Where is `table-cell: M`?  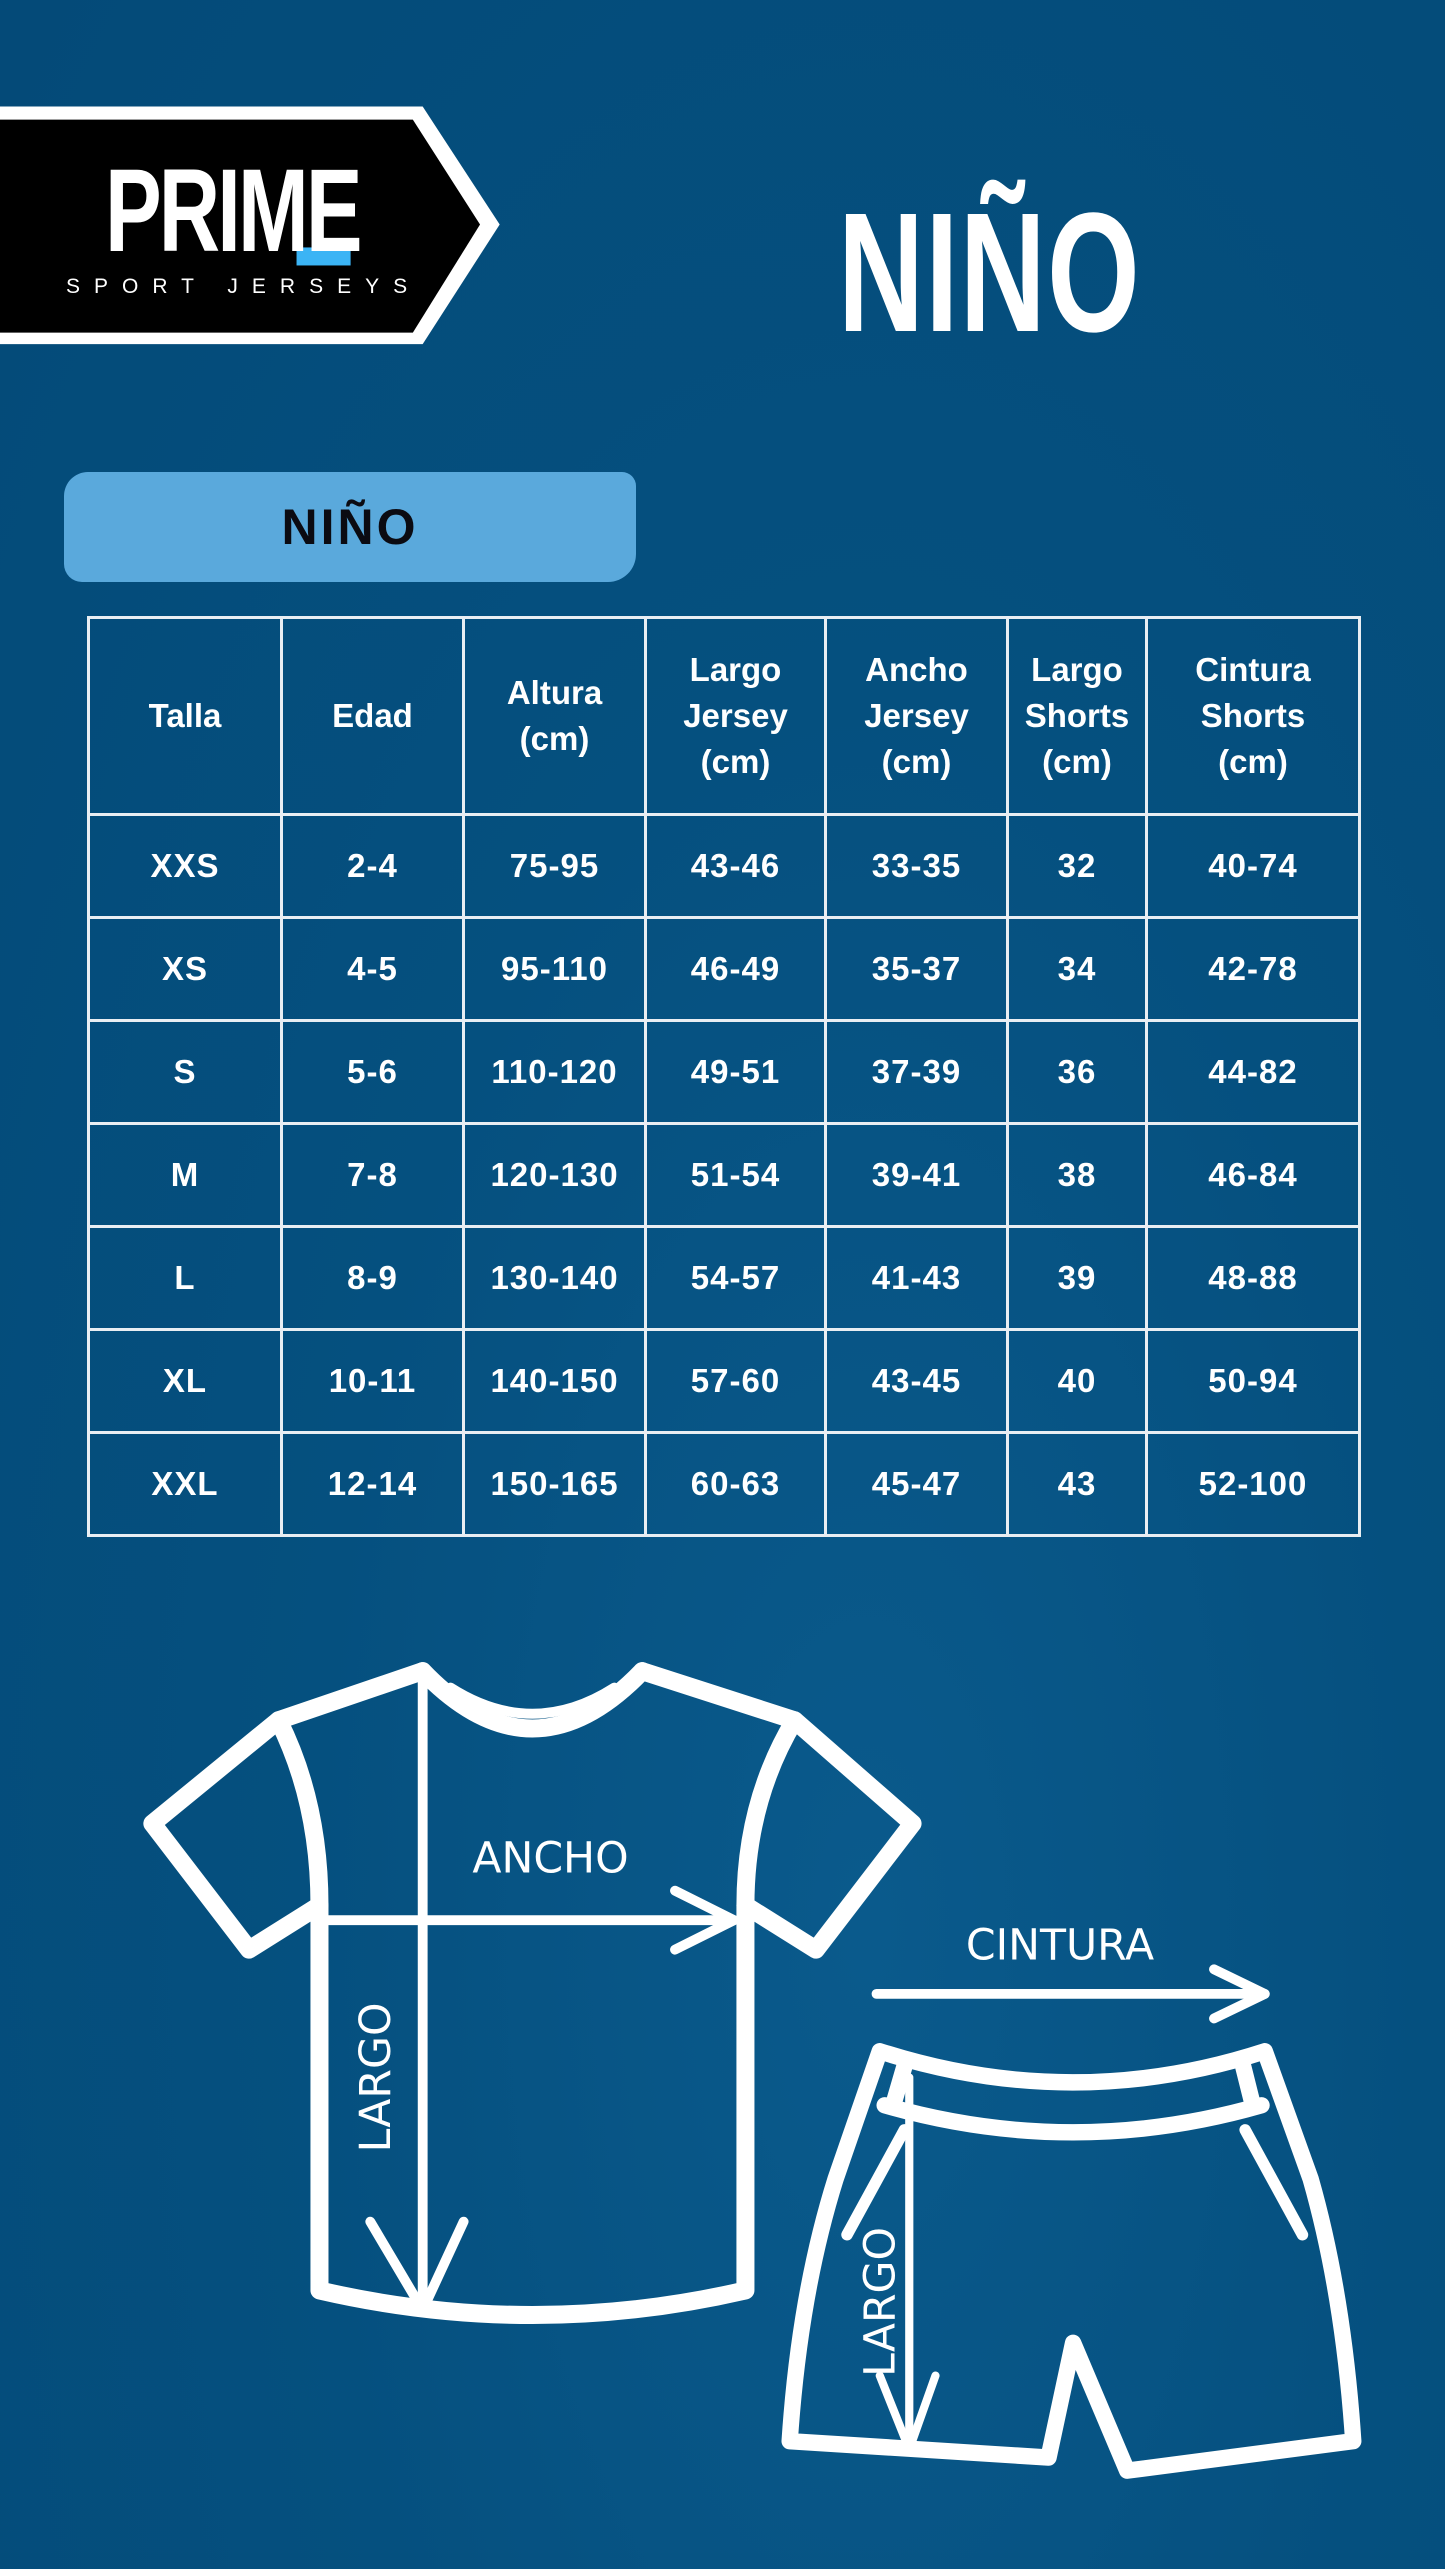
table-cell: M is located at coordinates (185, 1175).